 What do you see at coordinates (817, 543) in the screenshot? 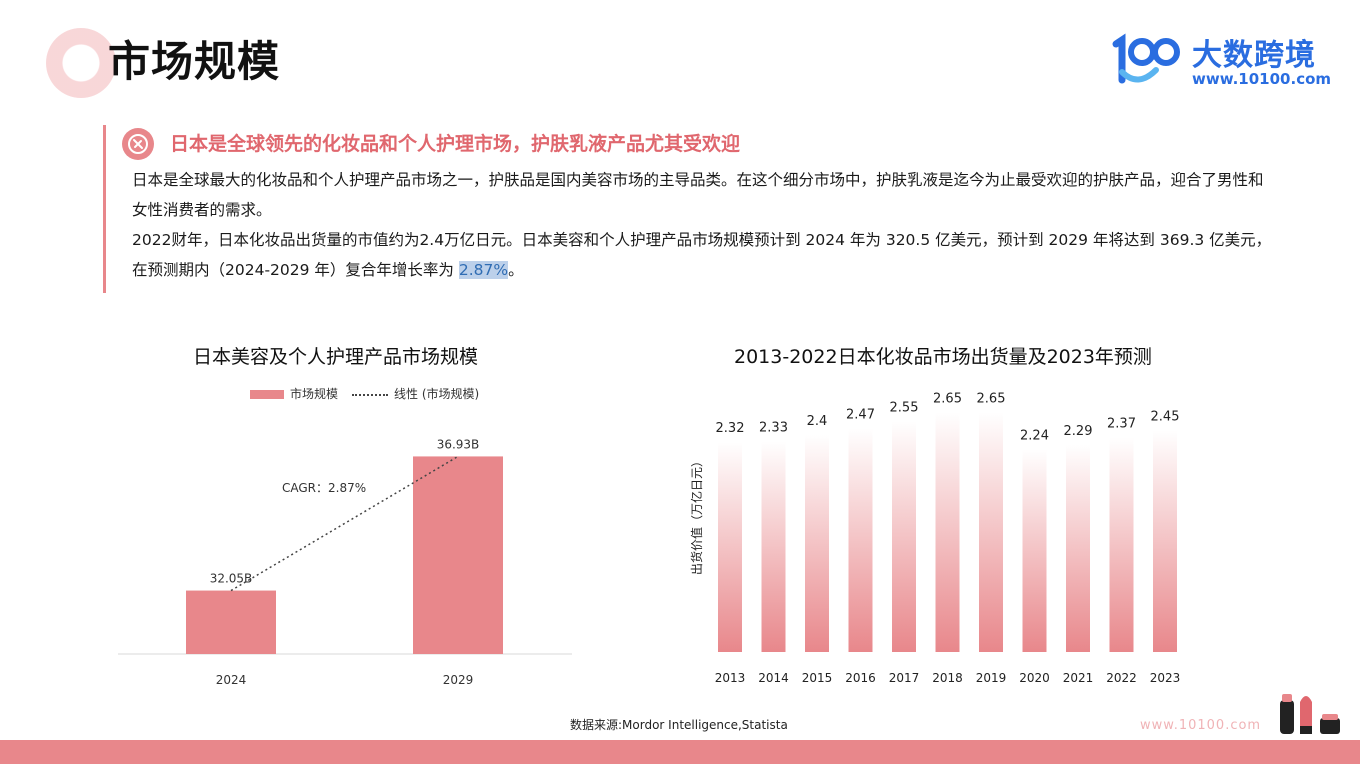
I see `chart2-bar-2015` at bounding box center [817, 543].